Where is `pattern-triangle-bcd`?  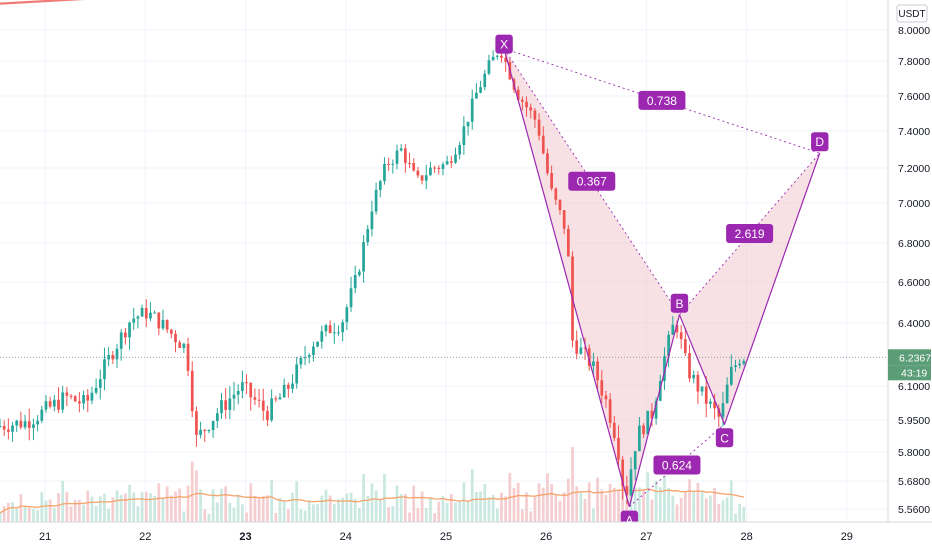 pattern-triangle-bcd is located at coordinates (749, 289).